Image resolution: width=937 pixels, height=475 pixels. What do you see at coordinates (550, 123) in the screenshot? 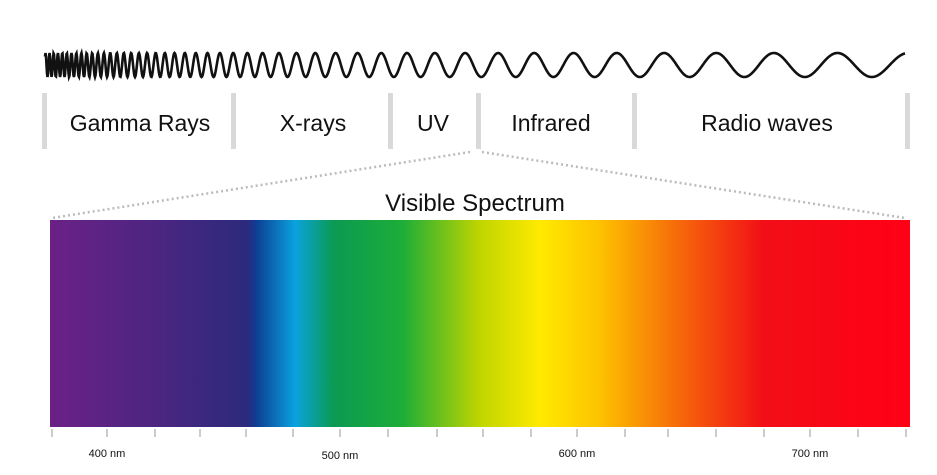
I see `band-label: Infrared` at bounding box center [550, 123].